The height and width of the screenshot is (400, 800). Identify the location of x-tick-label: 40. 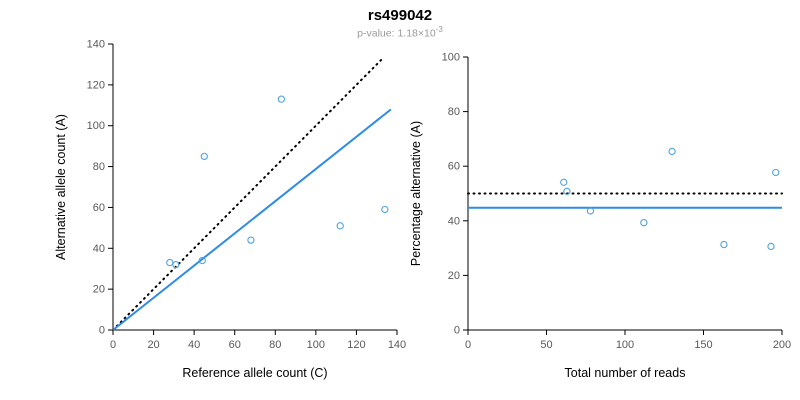
(194, 345).